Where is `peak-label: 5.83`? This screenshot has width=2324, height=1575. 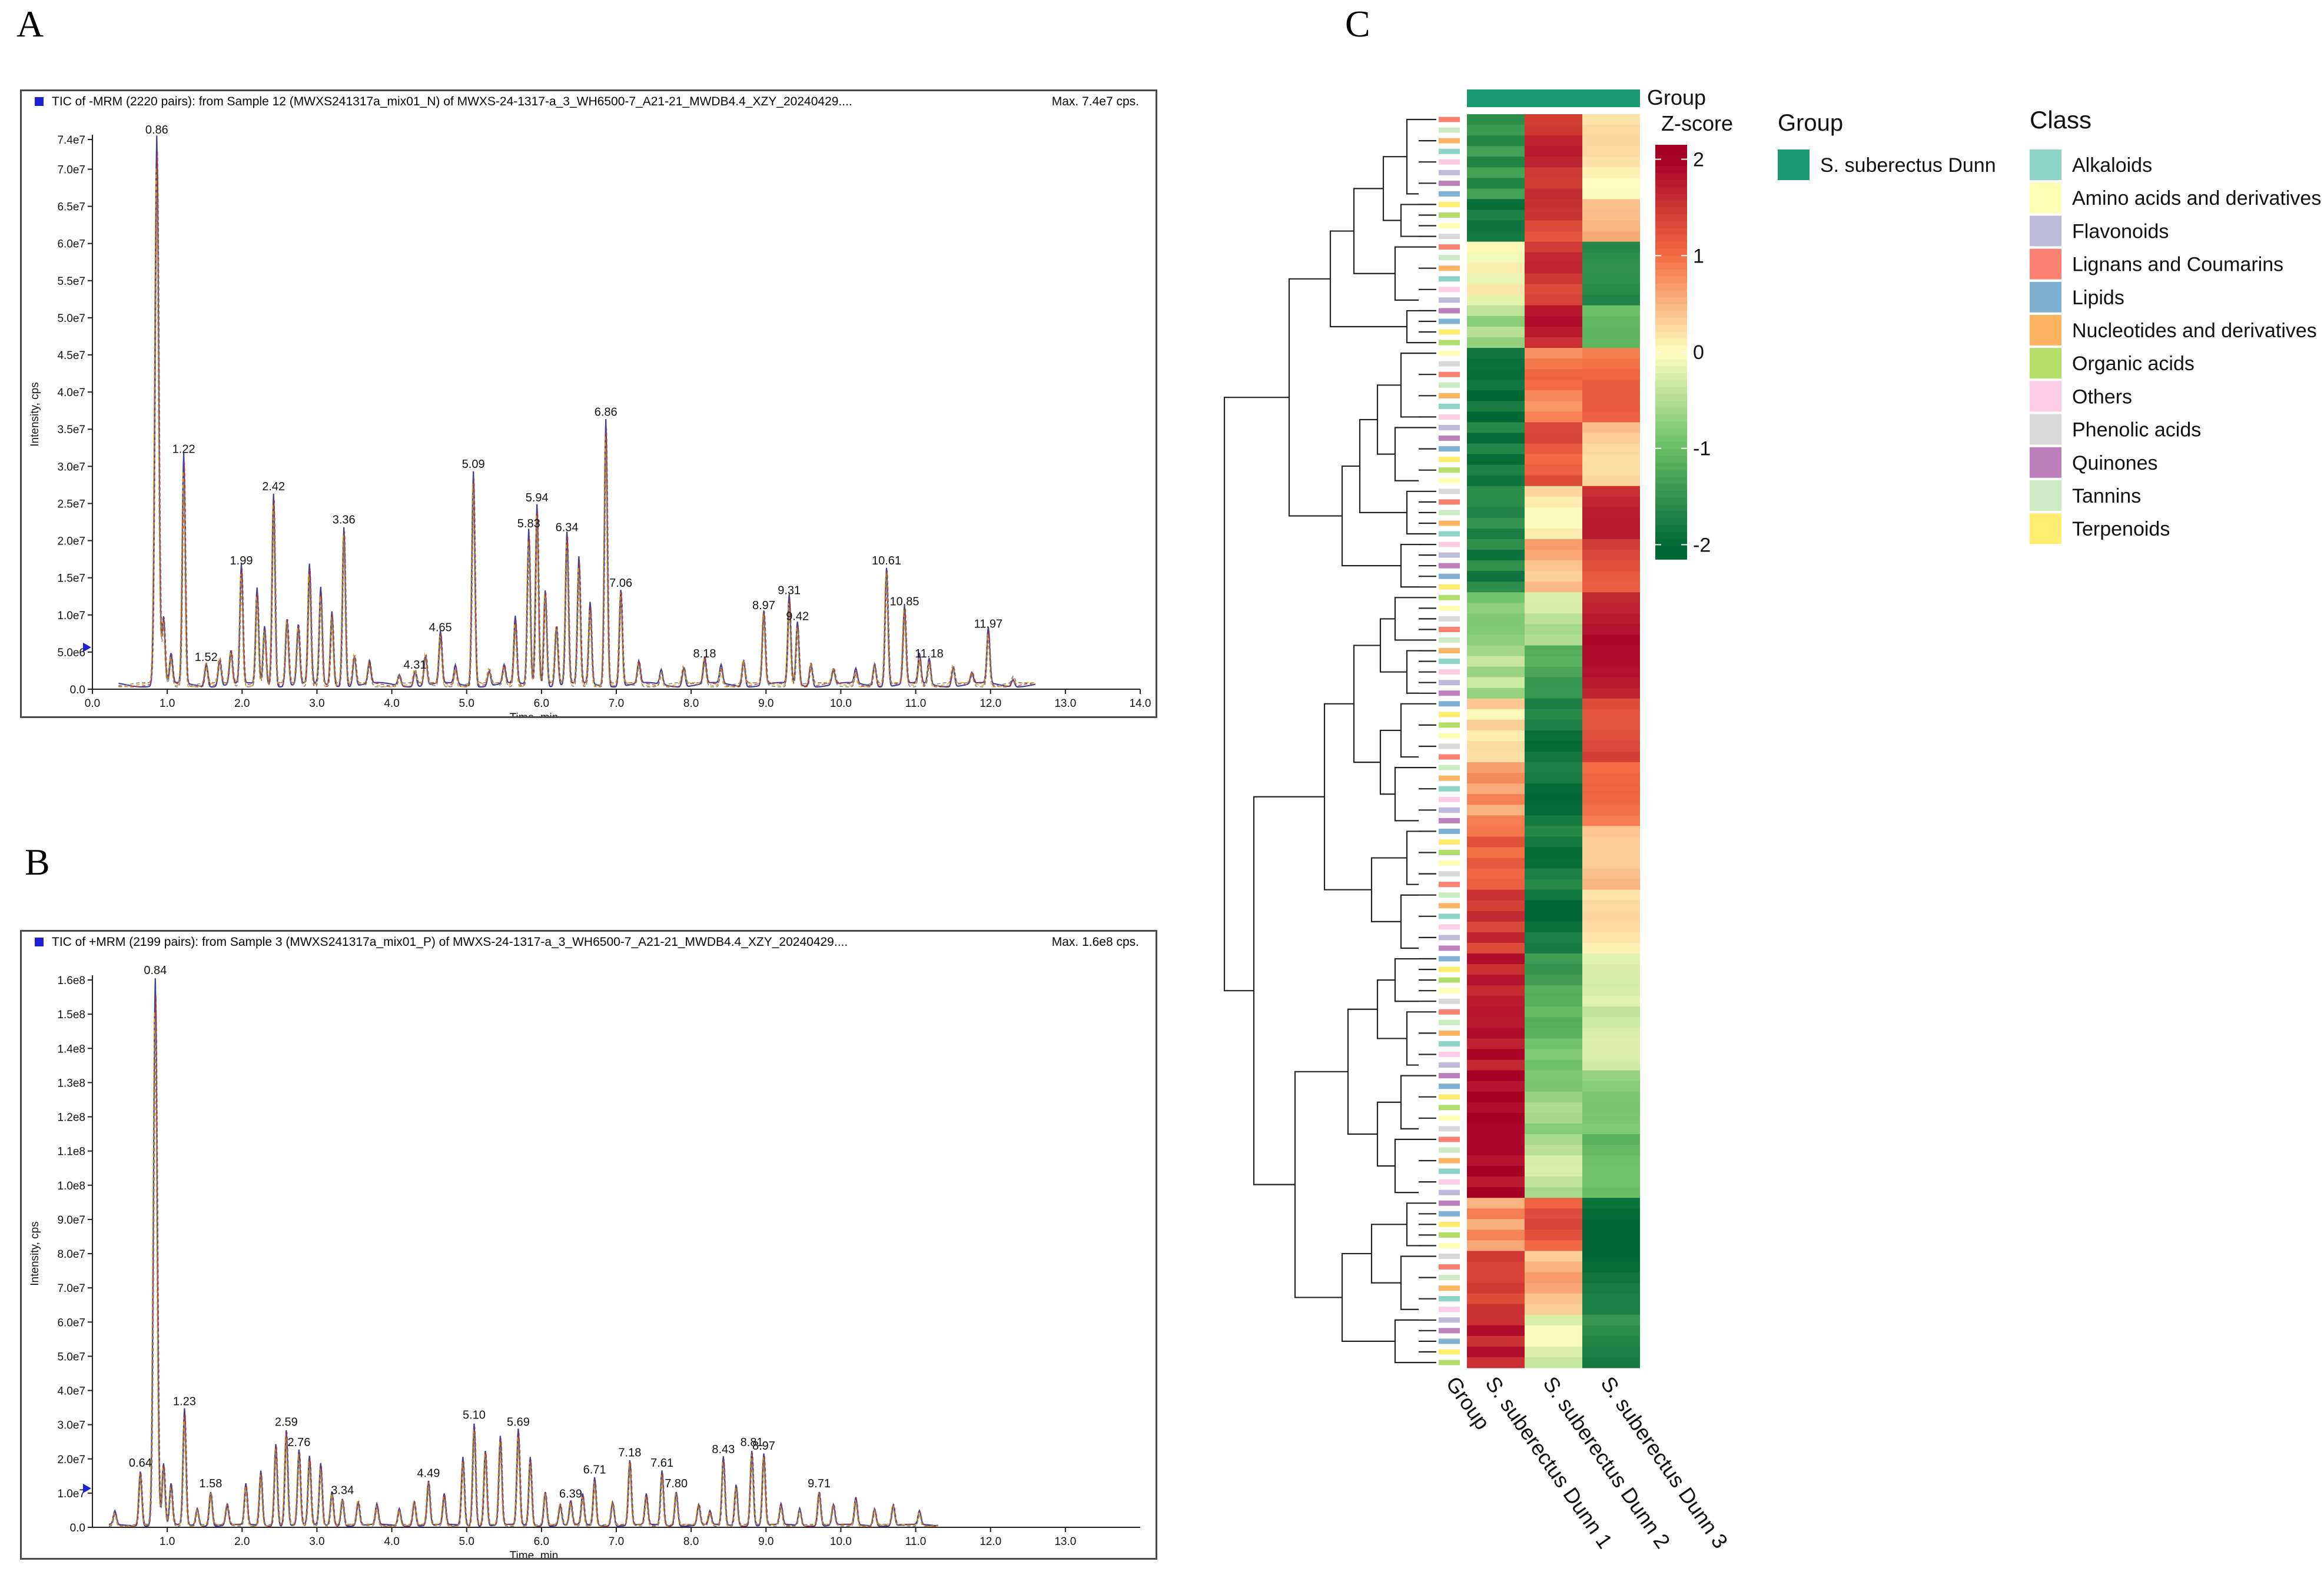 peak-label: 5.83 is located at coordinates (528, 523).